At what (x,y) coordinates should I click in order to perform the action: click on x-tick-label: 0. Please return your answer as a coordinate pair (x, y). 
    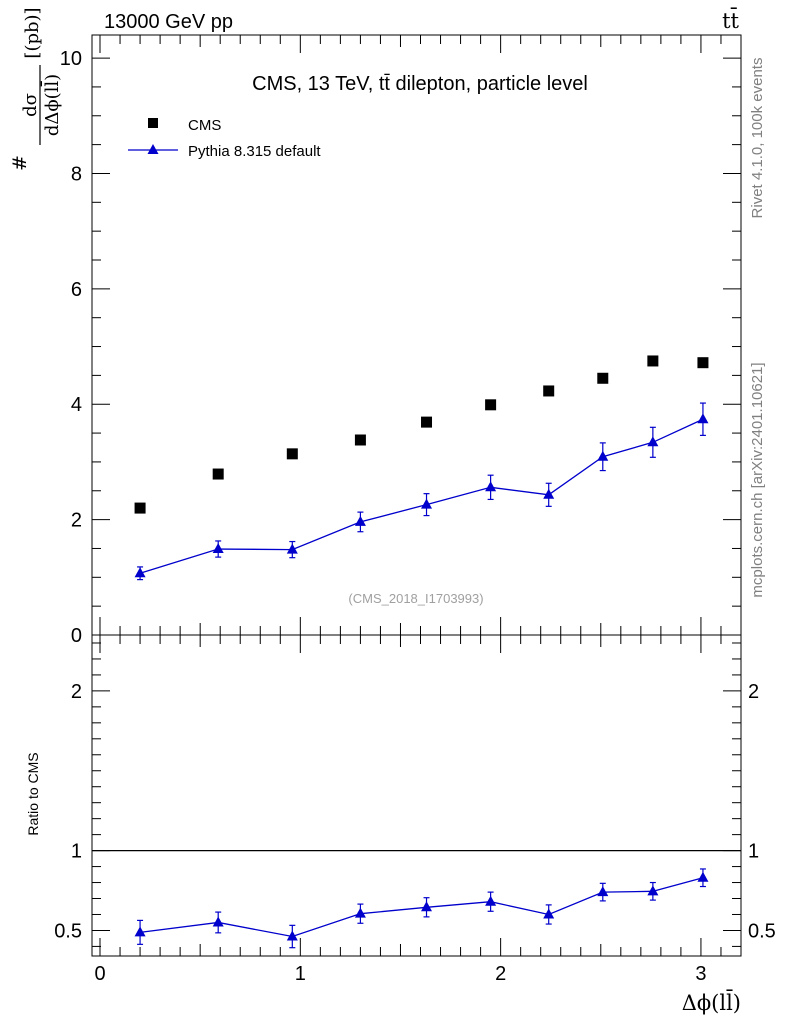
    Looking at the image, I should click on (99, 974).